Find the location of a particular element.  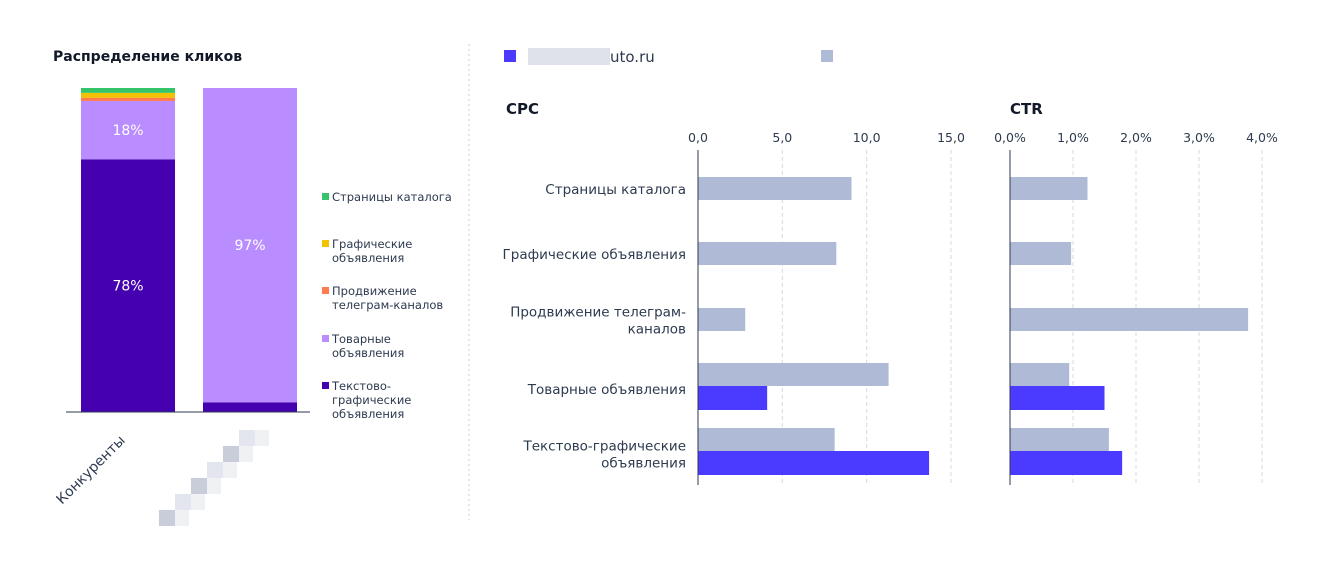

ctr-tick-label: 2,0% is located at coordinates (1136, 137).